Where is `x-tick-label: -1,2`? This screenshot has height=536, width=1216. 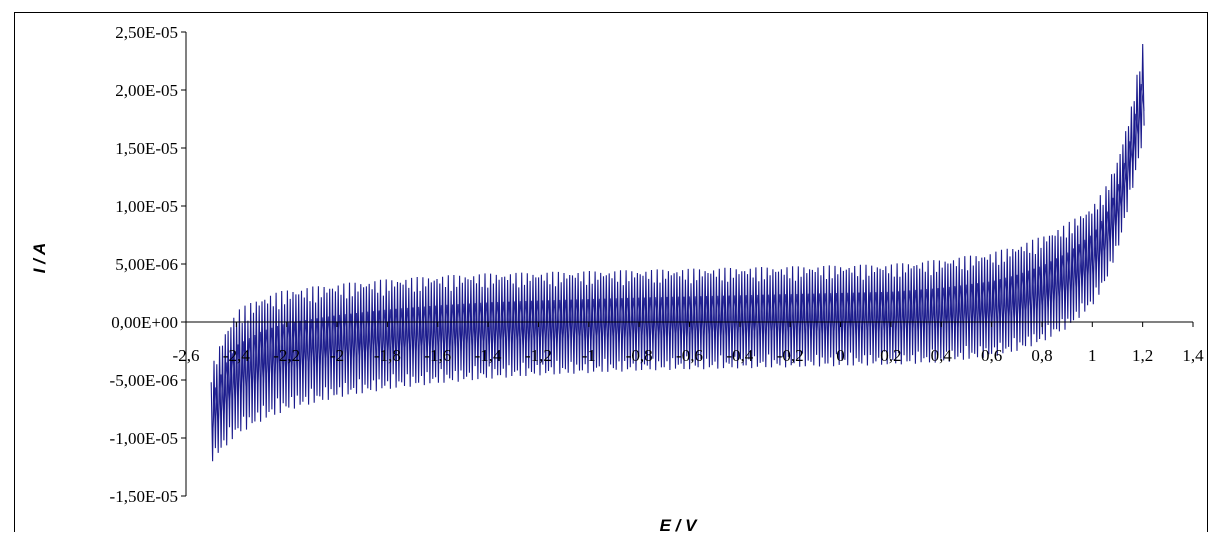
x-tick-label: -1,2 is located at coordinates (538, 355).